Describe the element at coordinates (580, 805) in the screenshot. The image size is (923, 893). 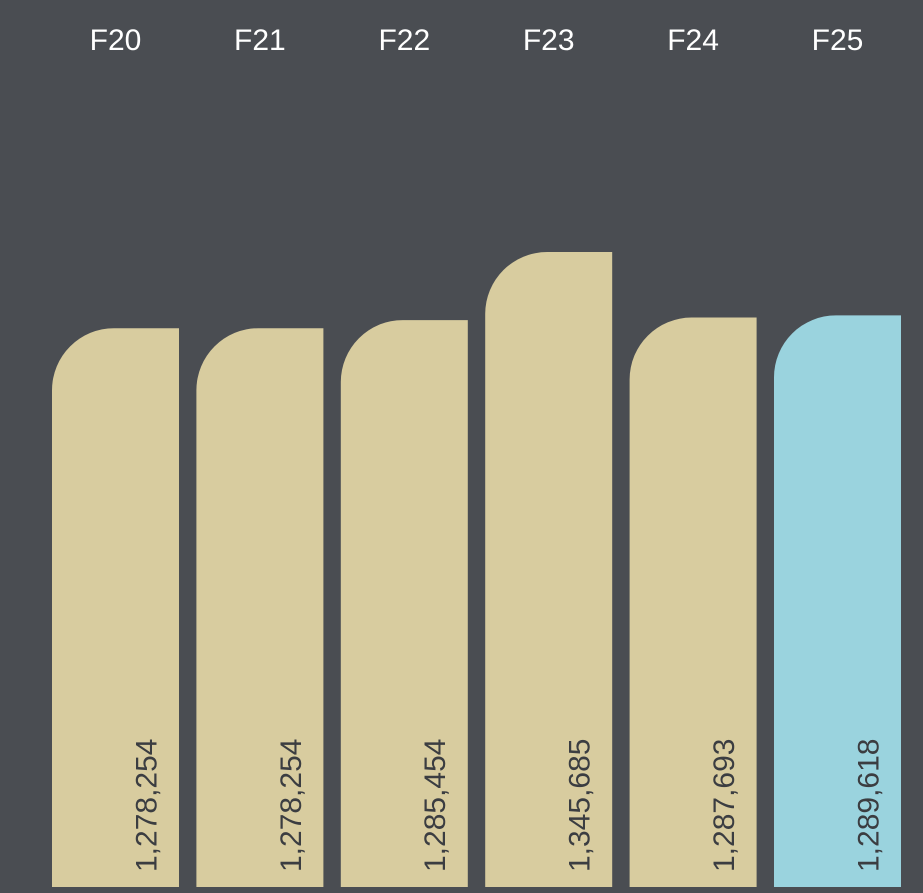
I see `value-label: 1,345,685` at that location.